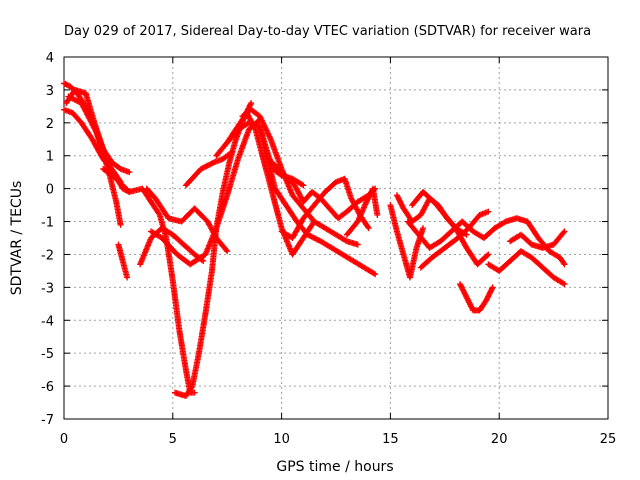 This screenshot has height=480, width=640. I want to click on y-tick-label: 2, so click(50, 124).